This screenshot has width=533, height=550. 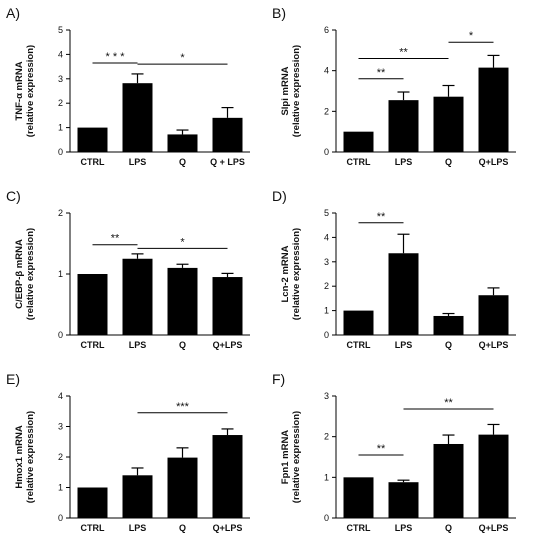 I want to click on y-axis-label-line: Lcn-2 mRNA, so click(x=285, y=273).